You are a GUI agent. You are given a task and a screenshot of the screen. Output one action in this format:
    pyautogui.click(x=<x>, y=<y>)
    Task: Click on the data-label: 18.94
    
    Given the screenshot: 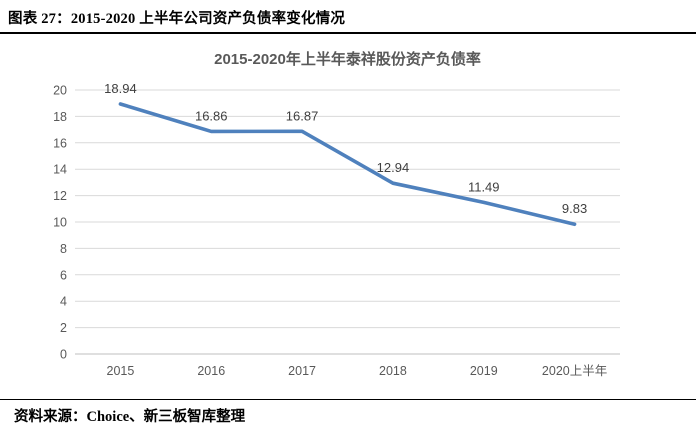 What is the action you would take?
    pyautogui.click(x=120, y=88)
    